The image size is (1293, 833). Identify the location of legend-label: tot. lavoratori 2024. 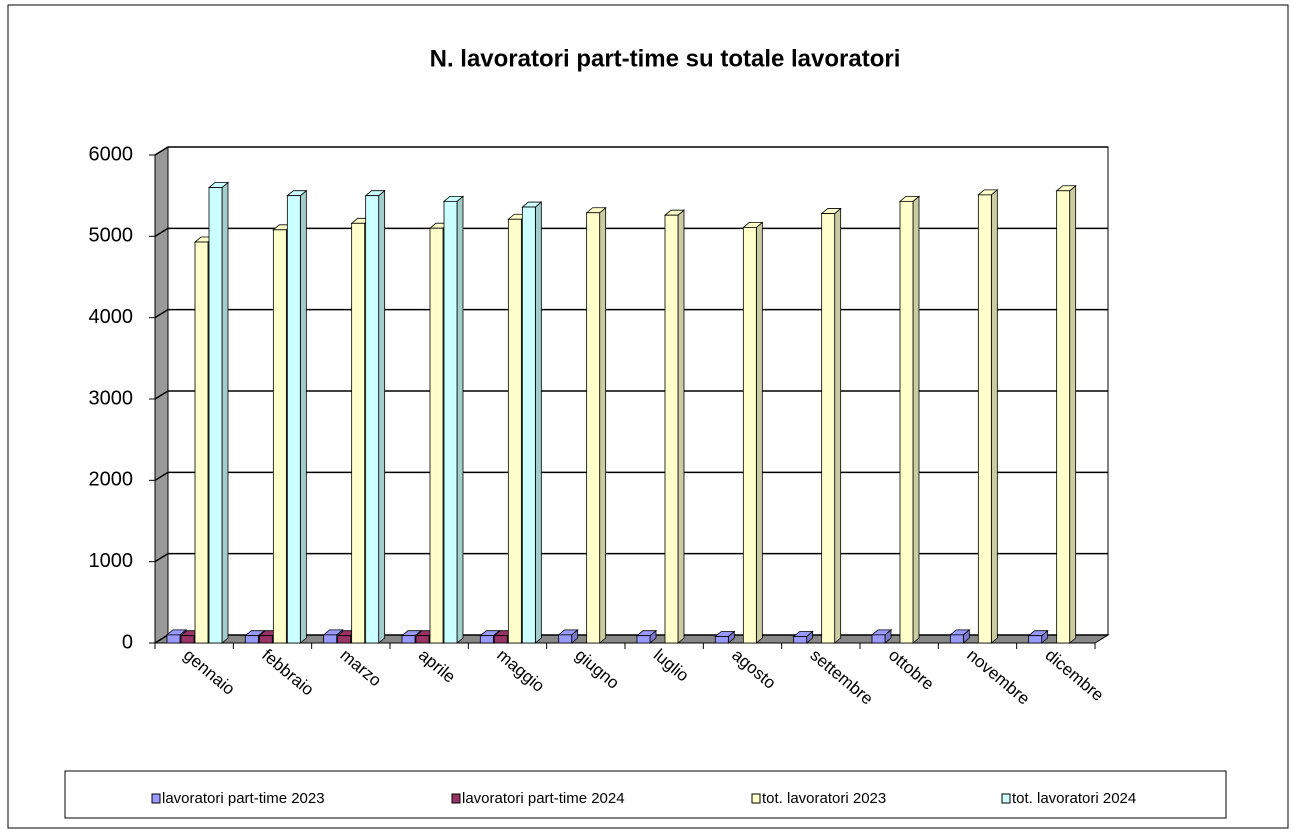
(1074, 798).